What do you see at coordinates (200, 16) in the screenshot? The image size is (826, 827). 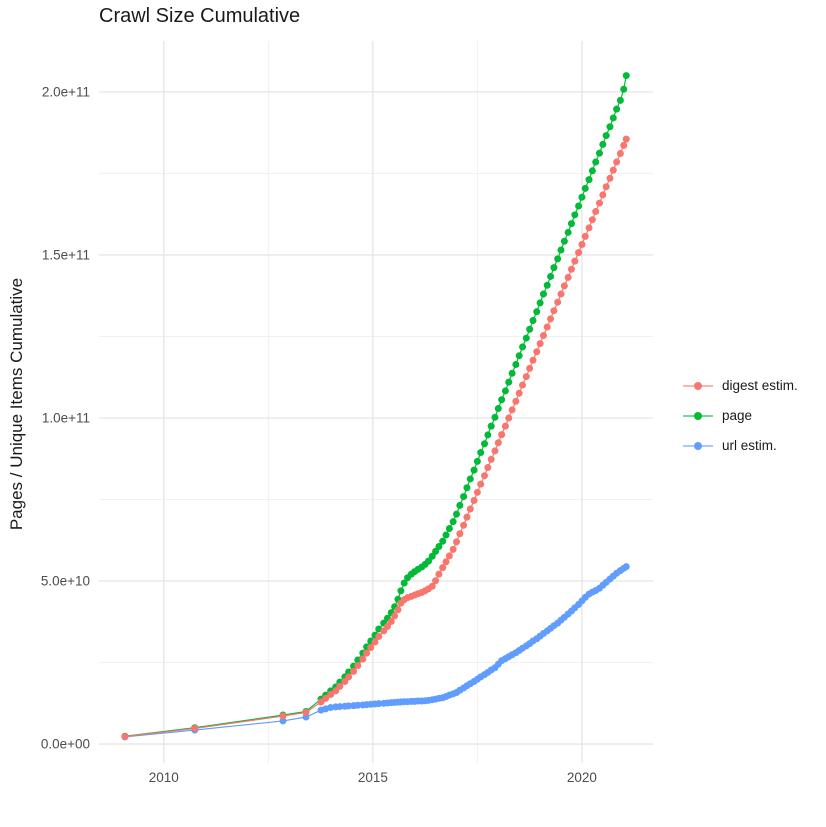 I see `chart-title: Crawl Size Cumulative` at bounding box center [200, 16].